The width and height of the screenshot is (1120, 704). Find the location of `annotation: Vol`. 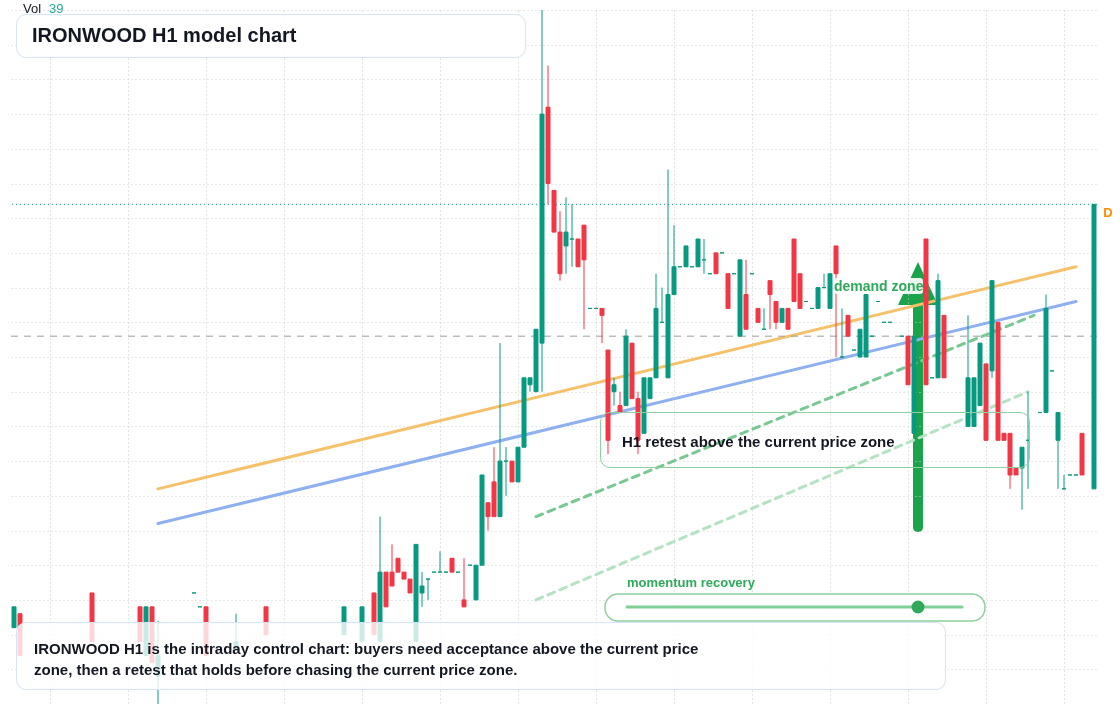

annotation: Vol is located at coordinates (32, 8).